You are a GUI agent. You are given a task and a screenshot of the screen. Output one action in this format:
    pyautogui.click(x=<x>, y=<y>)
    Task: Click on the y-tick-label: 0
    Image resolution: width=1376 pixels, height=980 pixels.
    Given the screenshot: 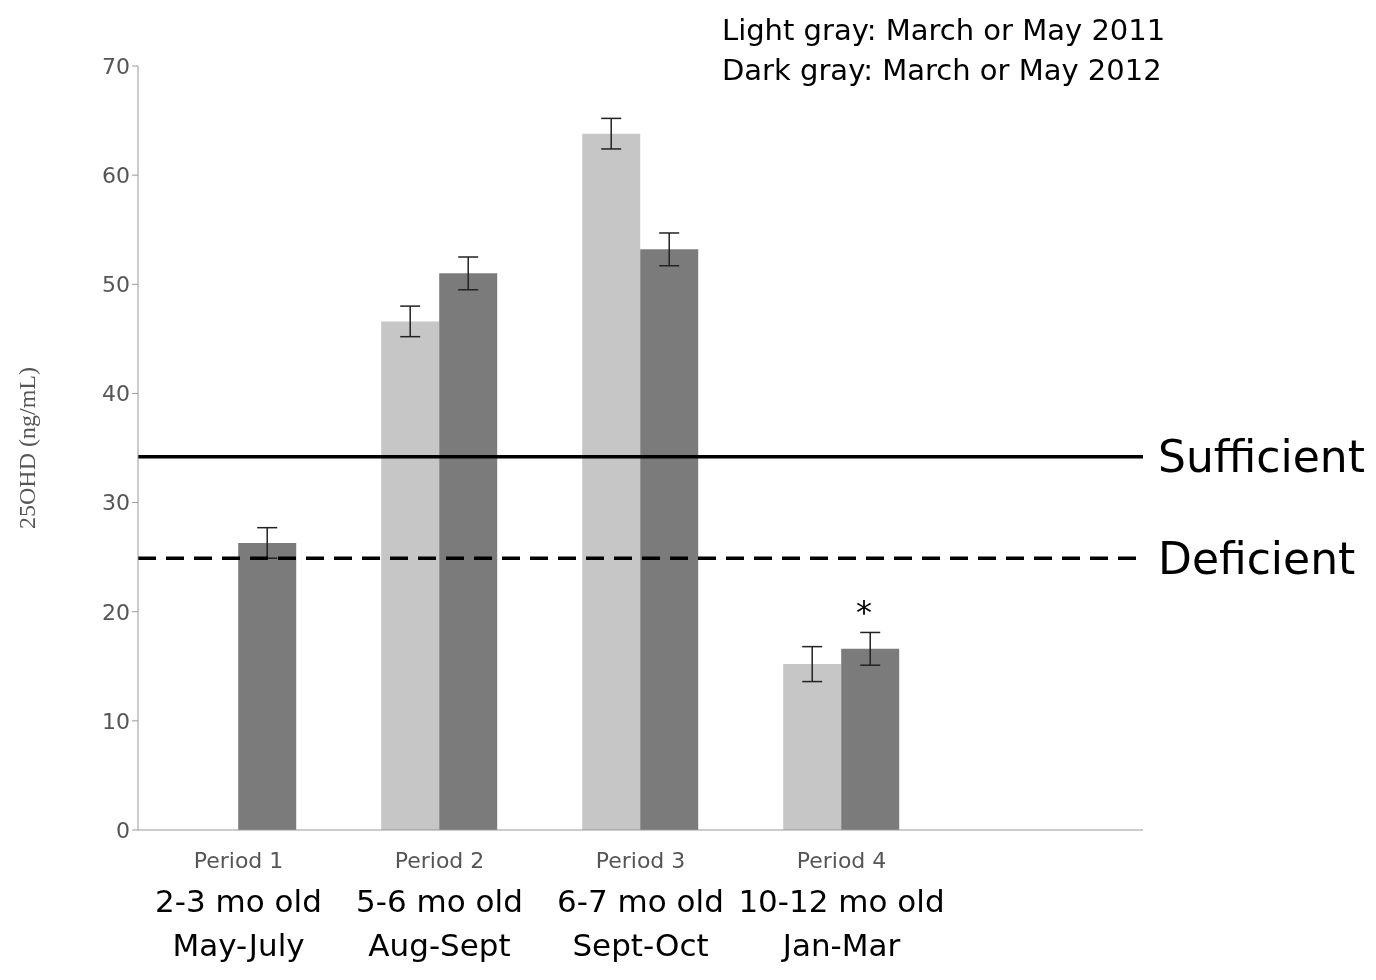 What is the action you would take?
    pyautogui.click(x=123, y=830)
    